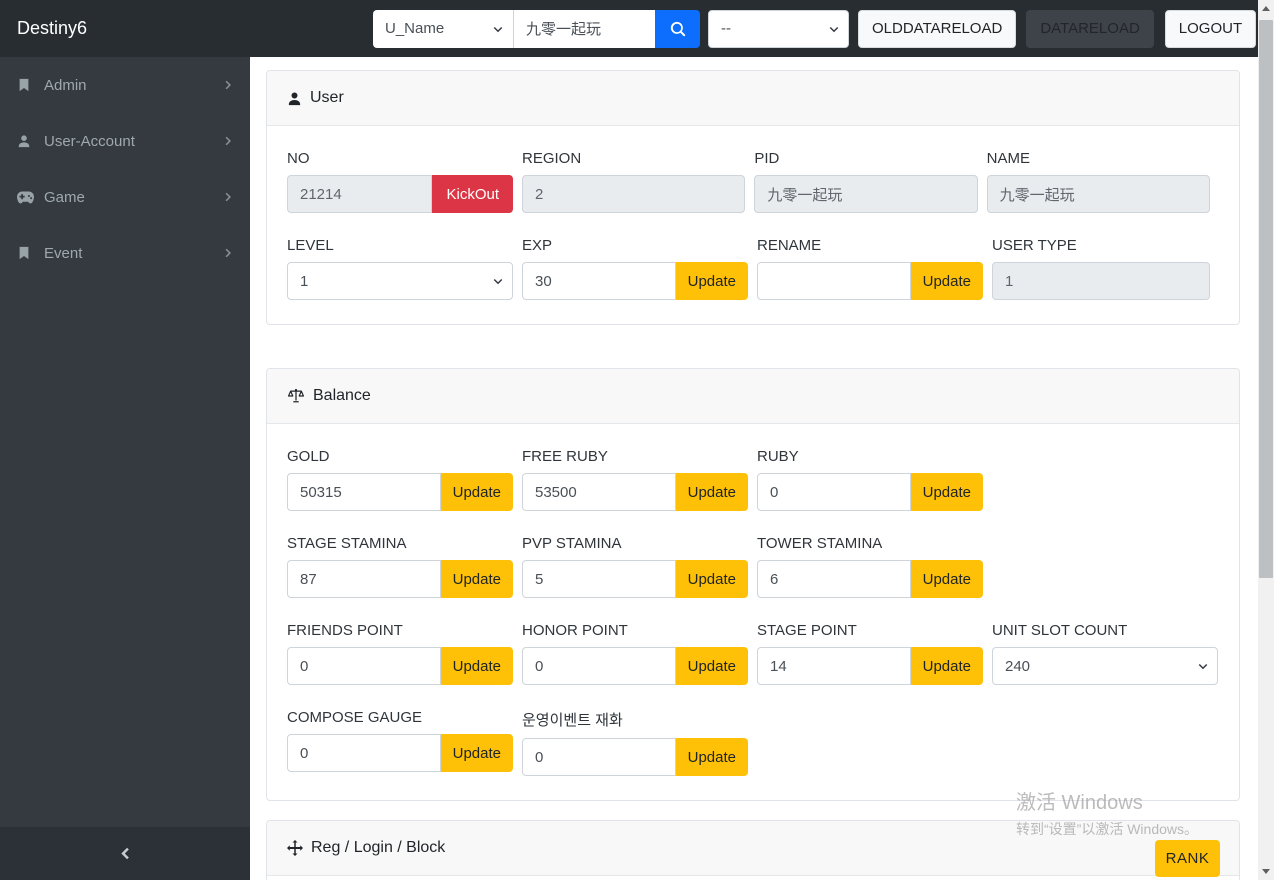  I want to click on field-exp: EXP Update, so click(635, 268).